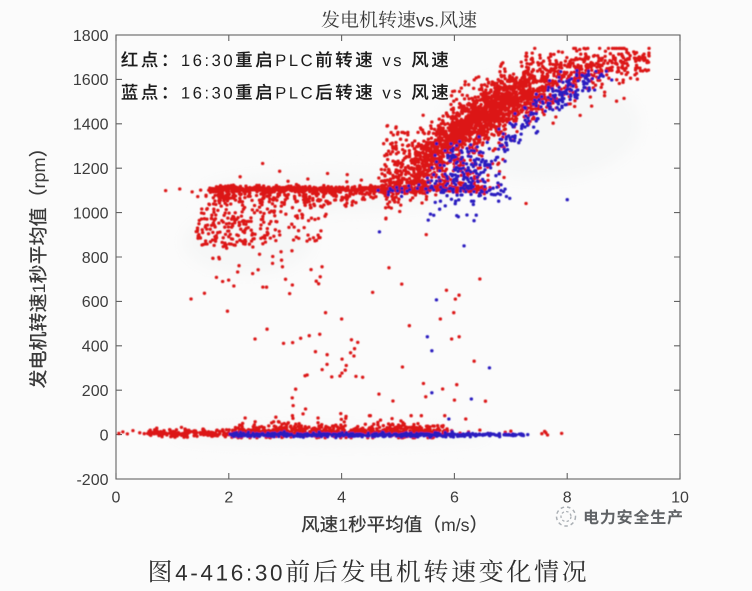 The width and height of the screenshot is (752, 591). Describe the element at coordinates (341, 498) in the screenshot. I see `svg-text: 4` at that location.